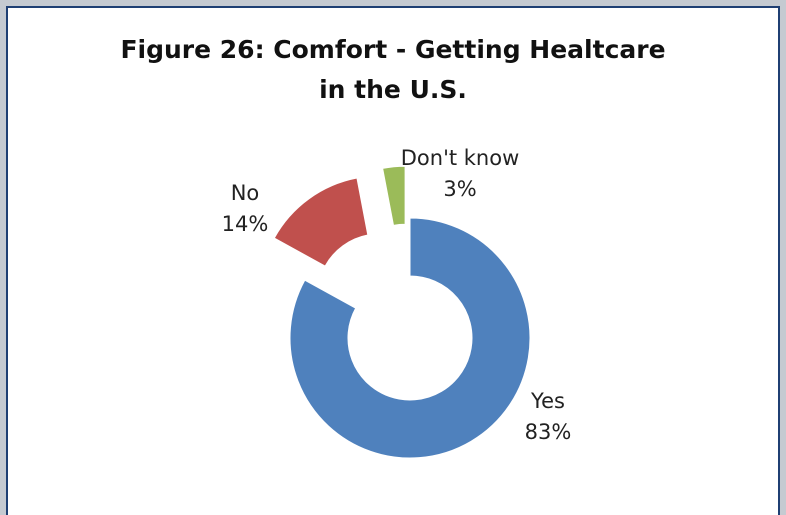  Describe the element at coordinates (393, 49) in the screenshot. I see `chart-title-line-1: Figure 26: Comfort - Getting Healtcare` at that location.